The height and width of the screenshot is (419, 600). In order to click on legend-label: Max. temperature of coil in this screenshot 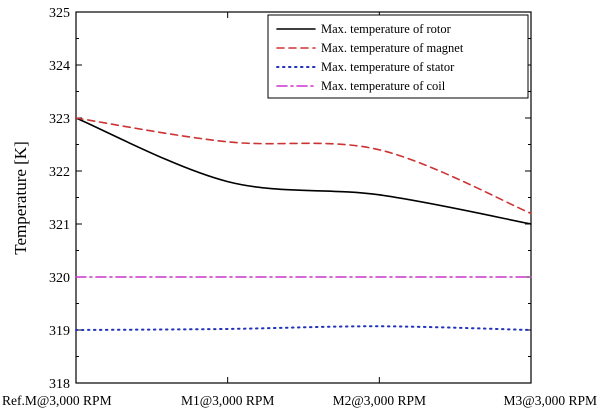, I will do `click(383, 86)`.